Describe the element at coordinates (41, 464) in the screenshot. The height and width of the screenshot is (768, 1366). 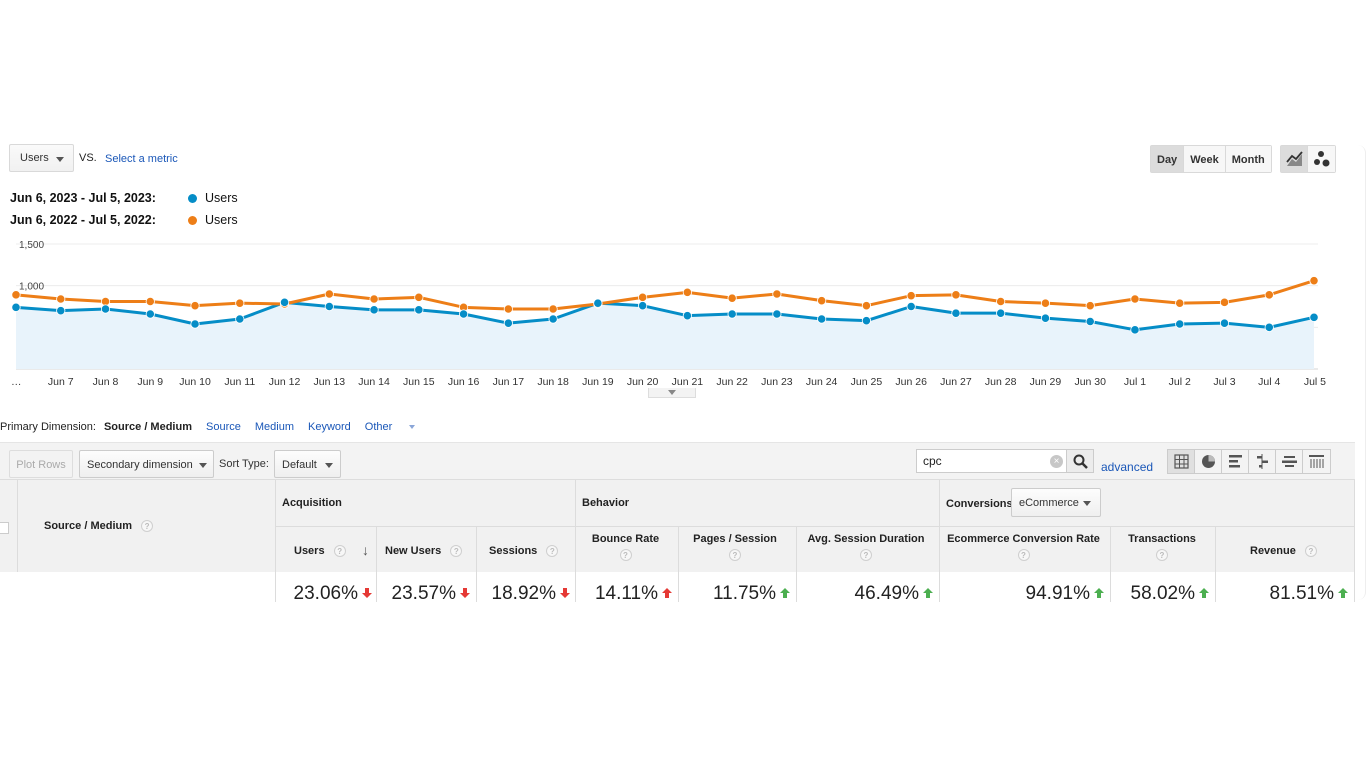
I see `plot-rows-button: Plot Rows` at that location.